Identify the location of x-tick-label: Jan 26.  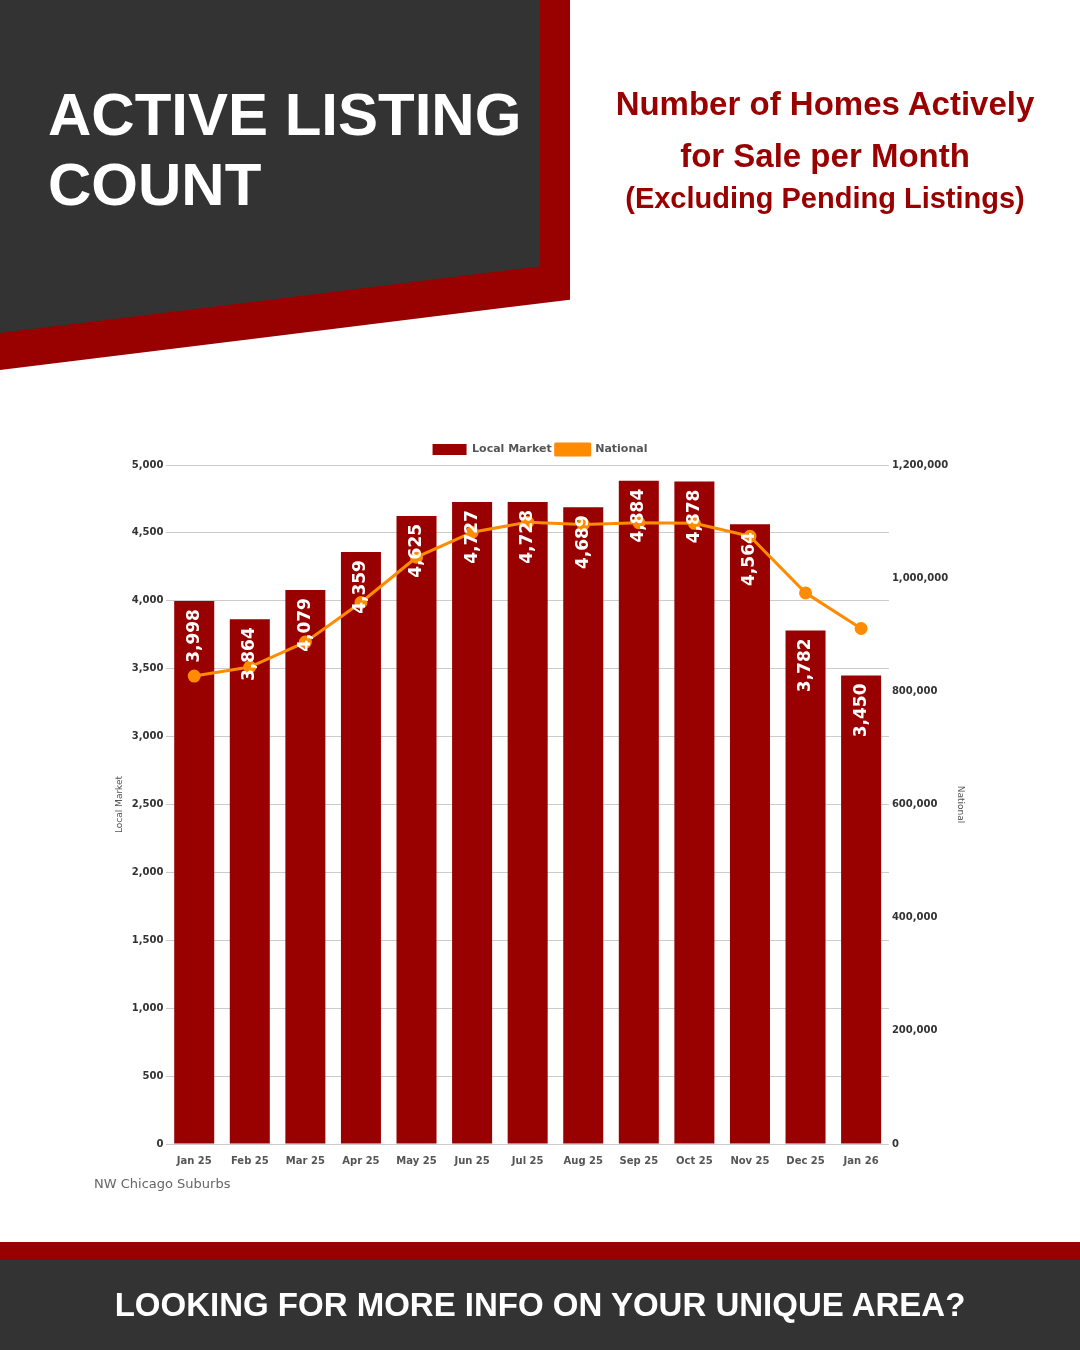
(860, 1160).